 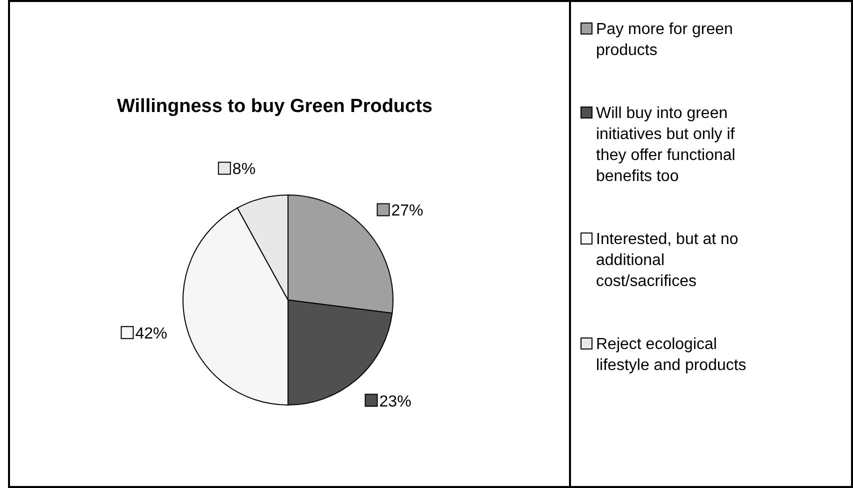 I want to click on data-label: 42%, so click(x=151, y=334).